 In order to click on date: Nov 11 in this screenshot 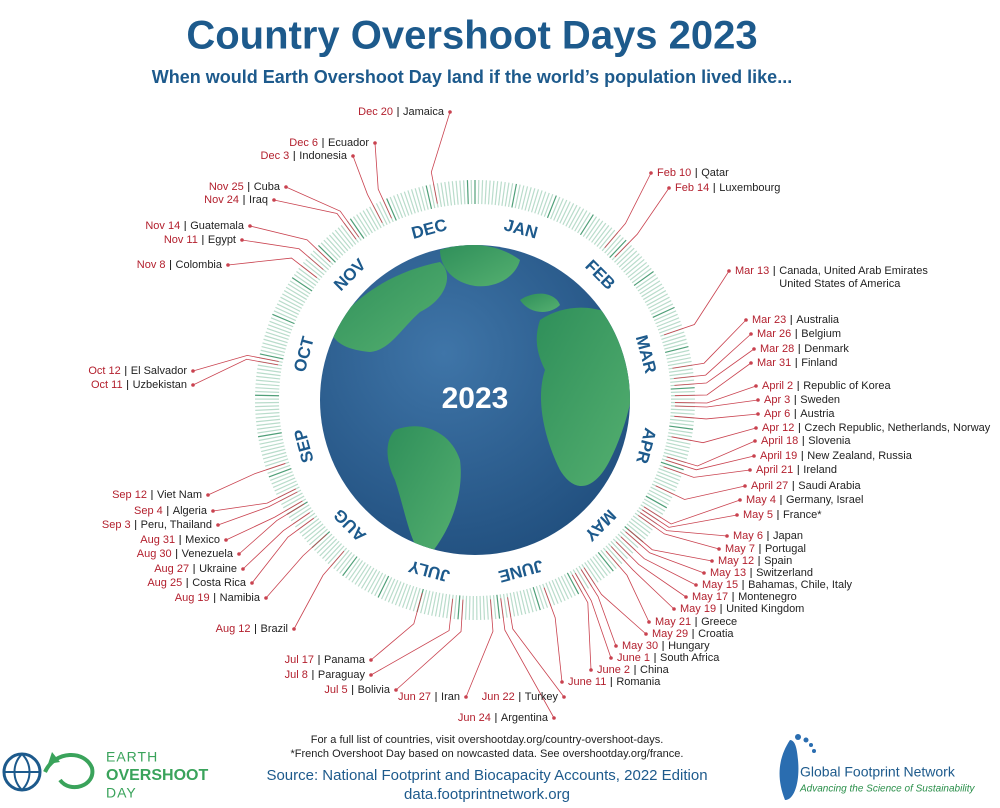, I will do `click(181, 240)`.